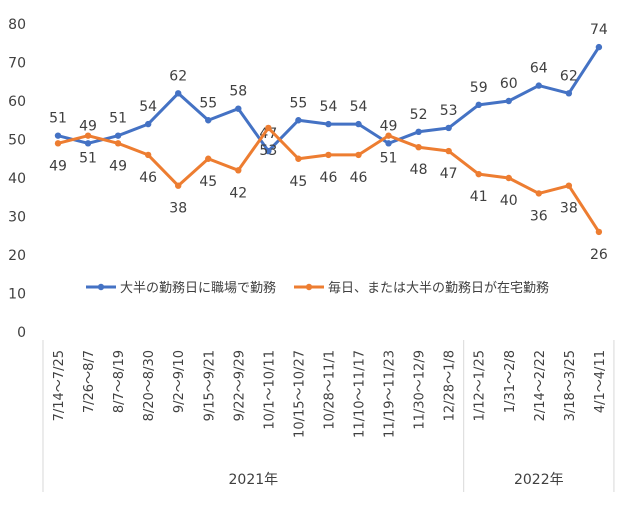 The image size is (628, 520). Describe the element at coordinates (479, 88) in the screenshot. I see `data-label: 59` at that location.